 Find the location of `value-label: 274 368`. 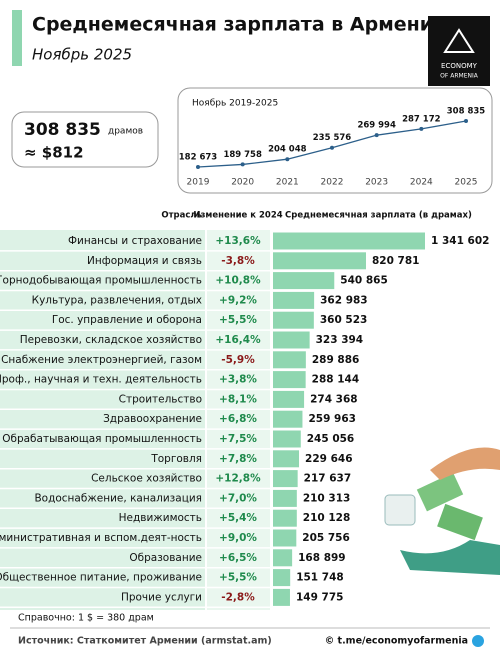

value-label: 274 368 is located at coordinates (334, 399).